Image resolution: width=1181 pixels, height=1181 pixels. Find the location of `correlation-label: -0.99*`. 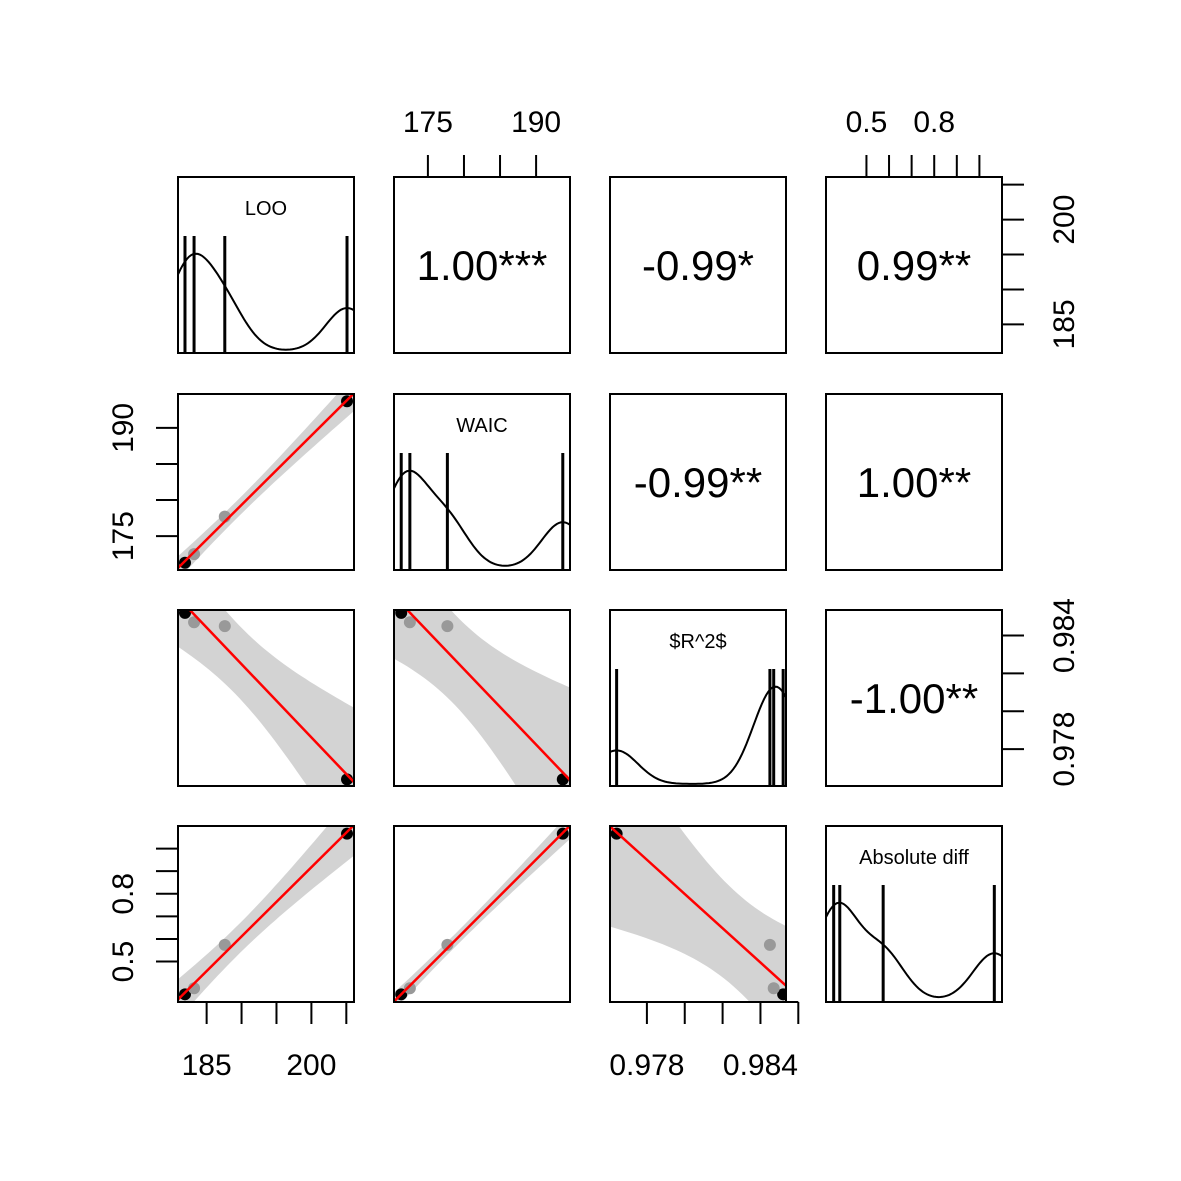

correlation-label: -0.99* is located at coordinates (698, 265).